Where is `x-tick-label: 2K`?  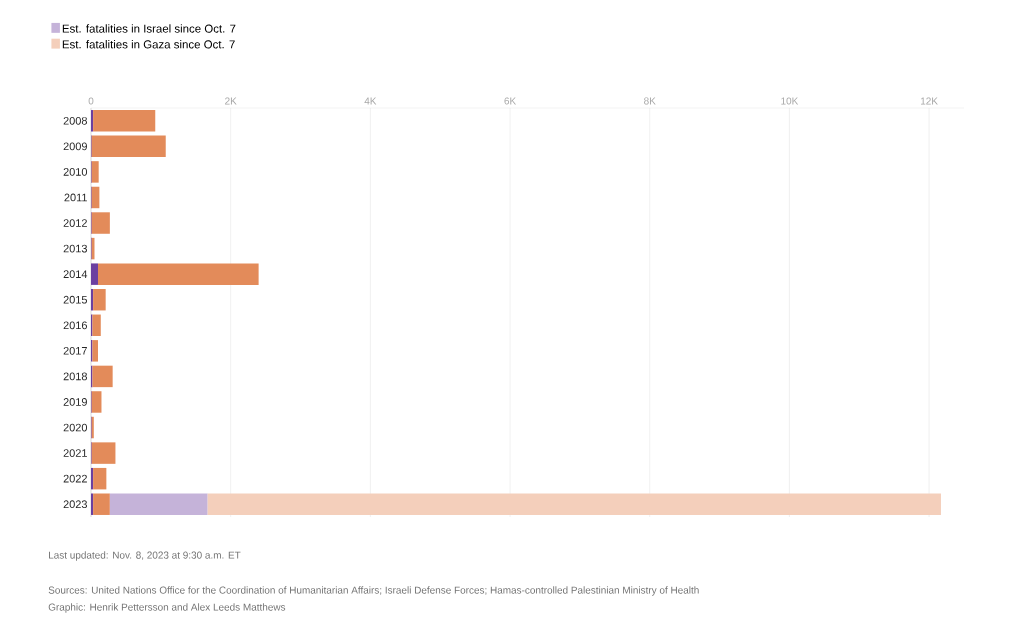 x-tick-label: 2K is located at coordinates (231, 101).